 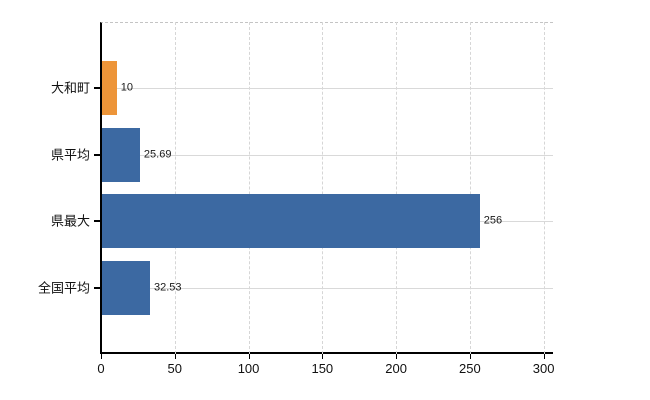 What do you see at coordinates (493, 220) in the screenshot?
I see `bar-value-label: 256` at bounding box center [493, 220].